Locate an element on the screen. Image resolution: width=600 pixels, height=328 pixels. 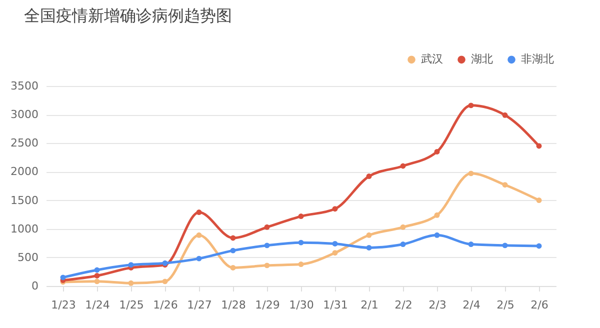
x-tick-label: 2/3 is located at coordinates (437, 305).